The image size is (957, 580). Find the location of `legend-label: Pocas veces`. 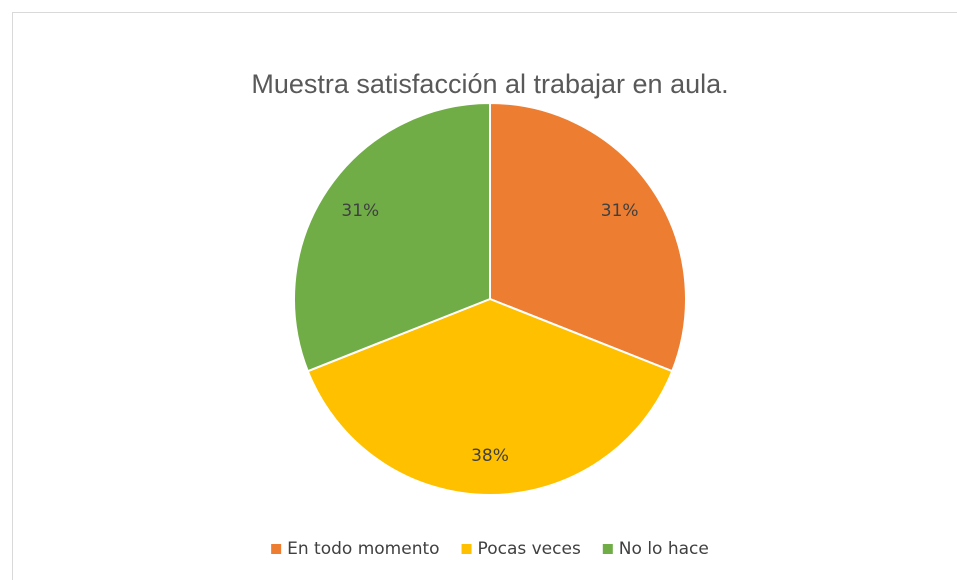

legend-label: Pocas veces is located at coordinates (529, 549).